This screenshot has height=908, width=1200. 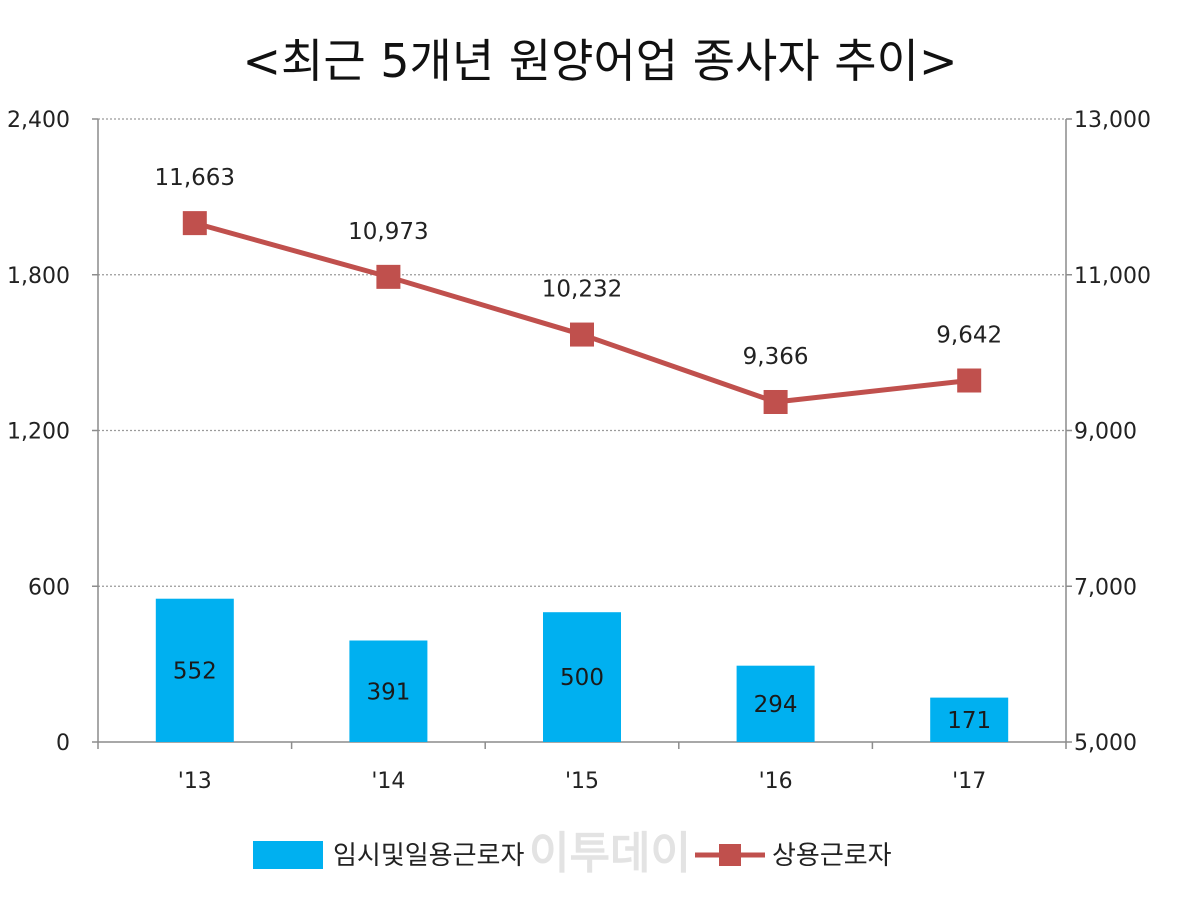 I want to click on y-right-tick-label: 11,000, so click(x=1112, y=276).